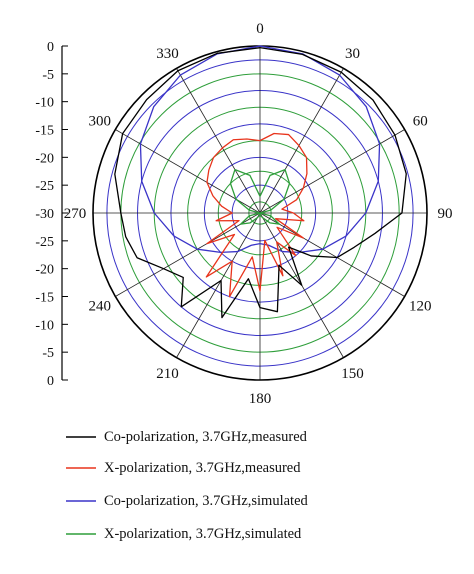 This screenshot has width=474, height=574. I want to click on legend-label: X-polarization, 3.7GHz,measured, so click(202, 468).